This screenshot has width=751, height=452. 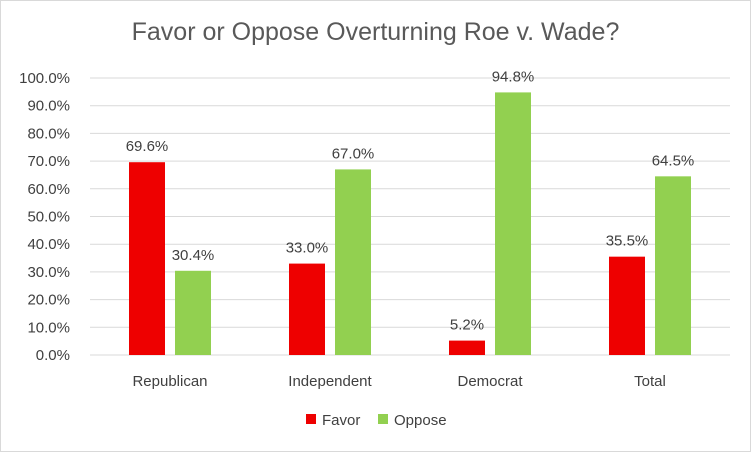 What do you see at coordinates (193, 255) in the screenshot?
I see `data-label: 30.4%` at bounding box center [193, 255].